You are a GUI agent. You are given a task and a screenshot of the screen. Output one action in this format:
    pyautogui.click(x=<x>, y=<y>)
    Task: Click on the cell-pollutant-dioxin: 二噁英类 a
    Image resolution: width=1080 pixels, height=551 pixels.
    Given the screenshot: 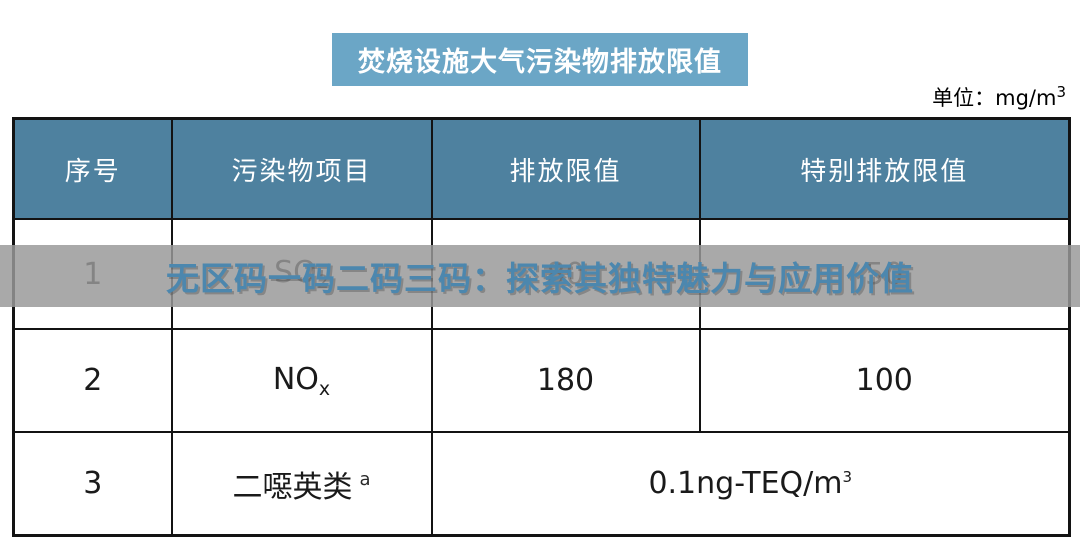 What is the action you would take?
    pyautogui.click(x=301, y=484)
    